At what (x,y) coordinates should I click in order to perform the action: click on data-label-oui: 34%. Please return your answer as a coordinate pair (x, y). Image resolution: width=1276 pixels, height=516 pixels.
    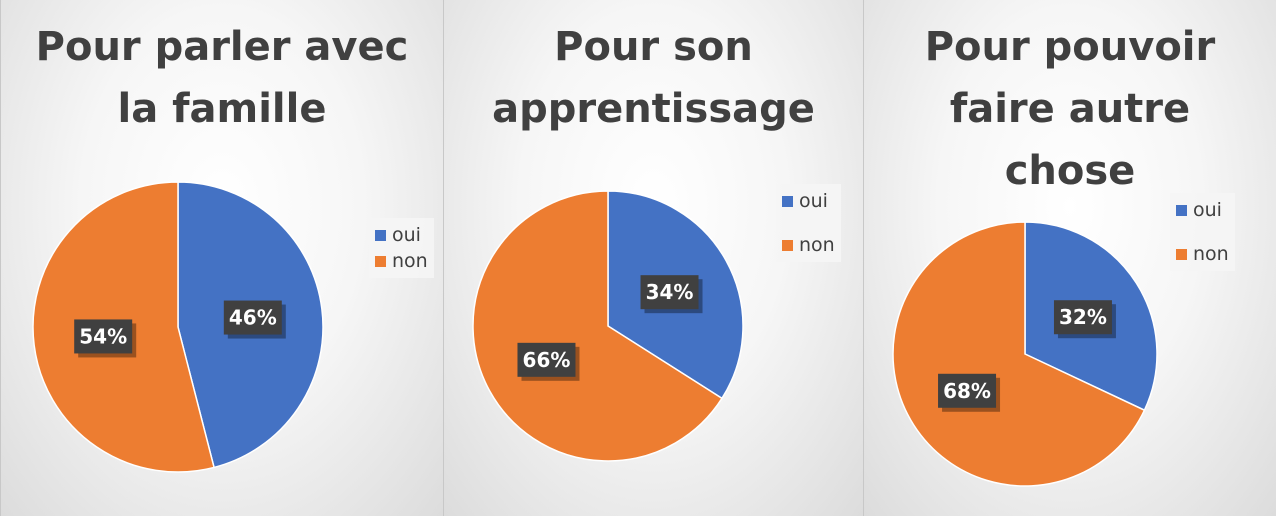
    Looking at the image, I should click on (671, 294).